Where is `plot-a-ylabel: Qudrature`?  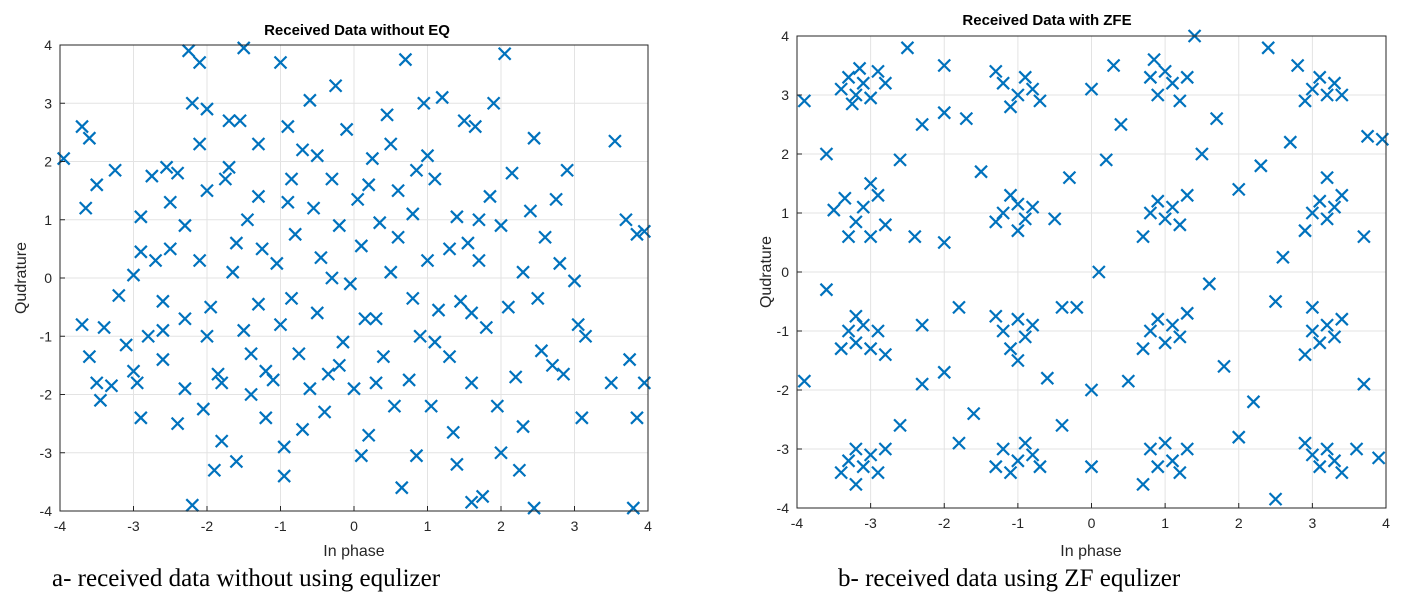 plot-a-ylabel: Qudrature is located at coordinates (21, 278).